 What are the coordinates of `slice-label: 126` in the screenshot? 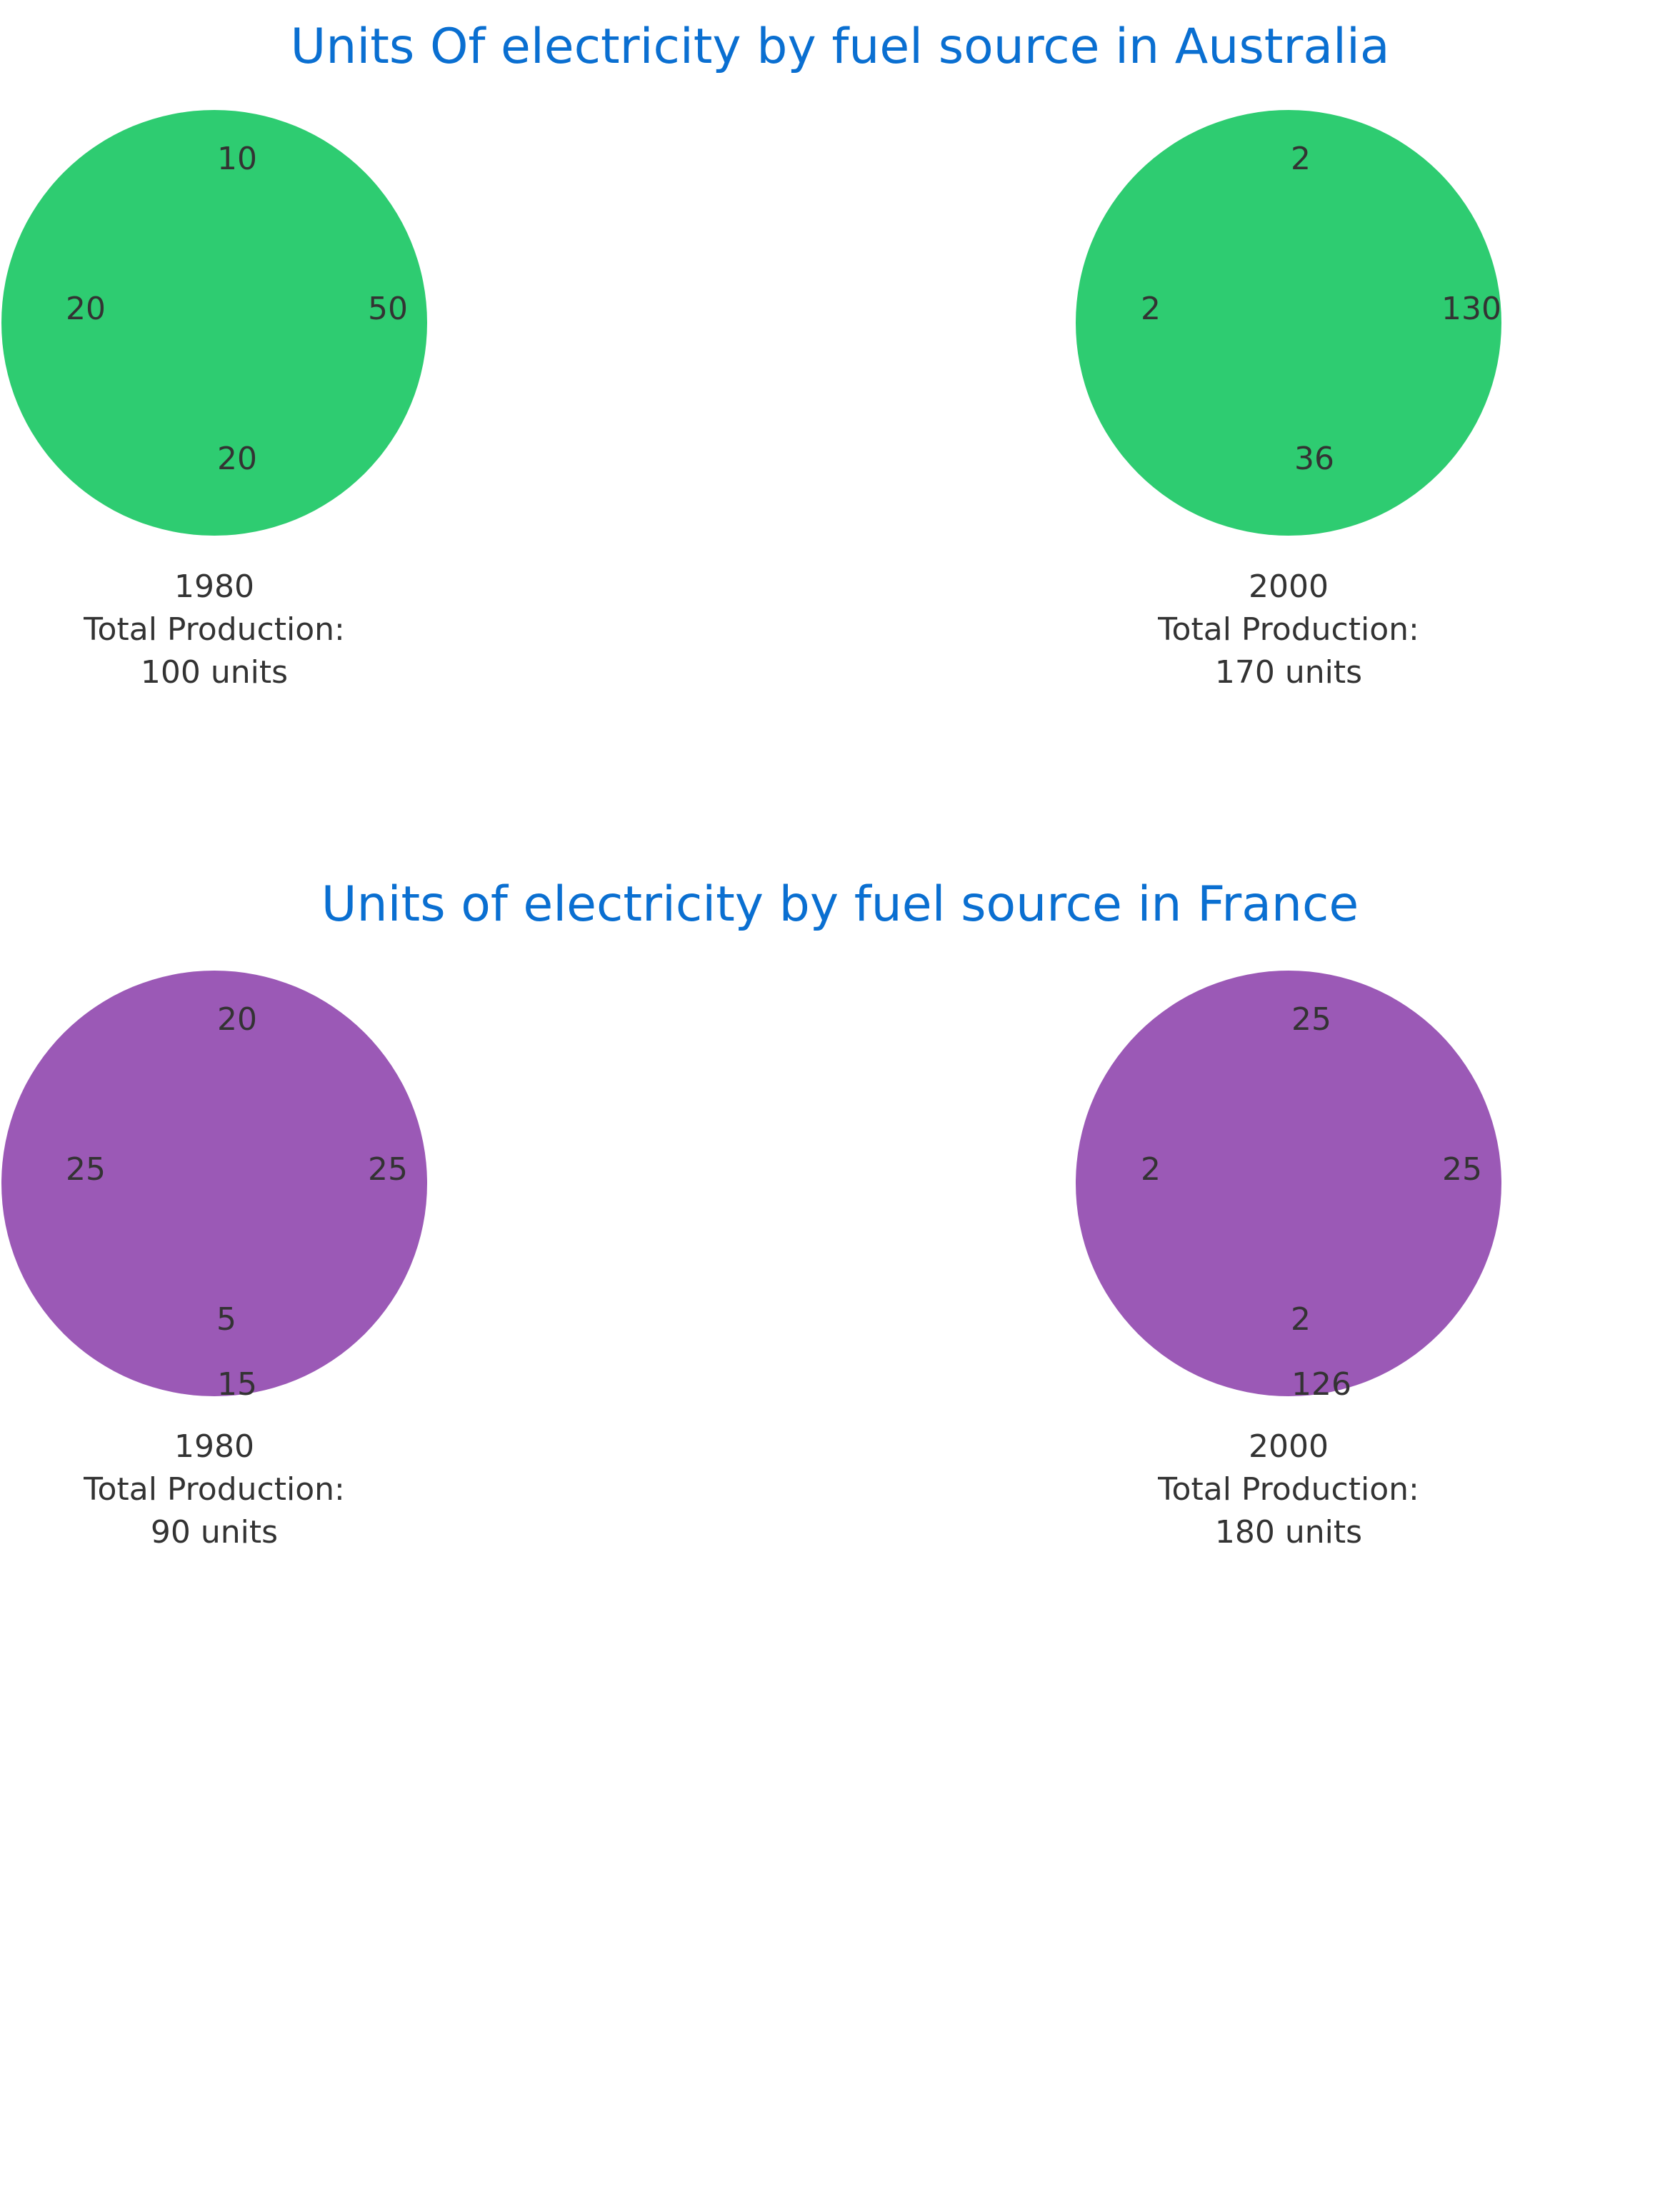 It's located at (1321, 1385).